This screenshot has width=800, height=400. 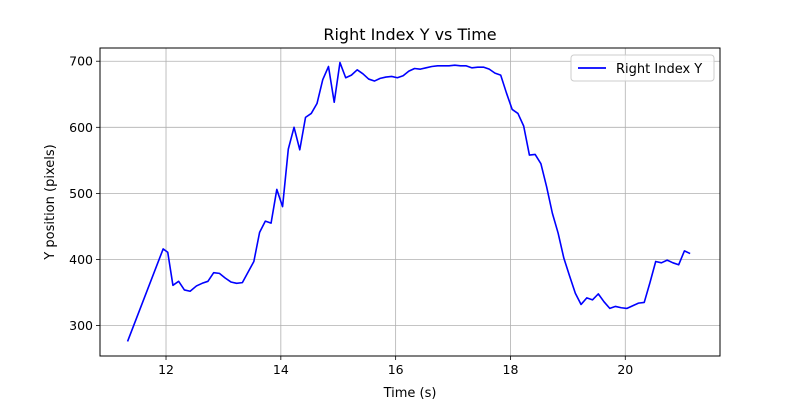 I want to click on y-tick-label: 300, so click(x=81, y=325).